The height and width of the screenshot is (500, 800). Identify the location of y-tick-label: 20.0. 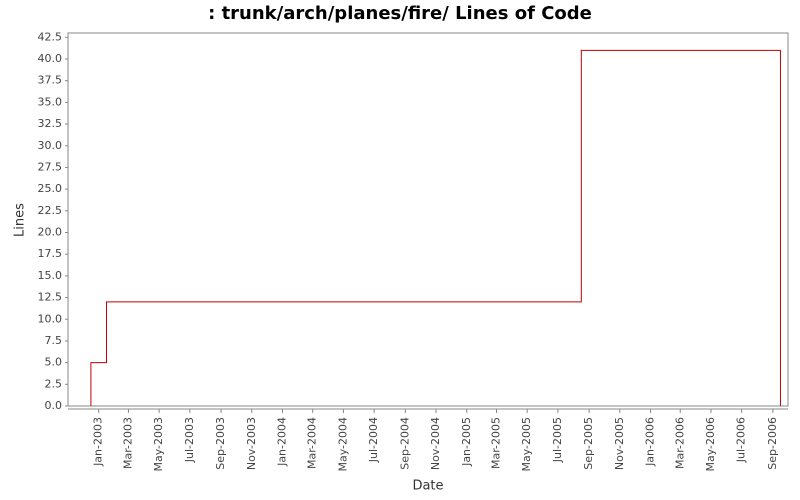
(50, 232).